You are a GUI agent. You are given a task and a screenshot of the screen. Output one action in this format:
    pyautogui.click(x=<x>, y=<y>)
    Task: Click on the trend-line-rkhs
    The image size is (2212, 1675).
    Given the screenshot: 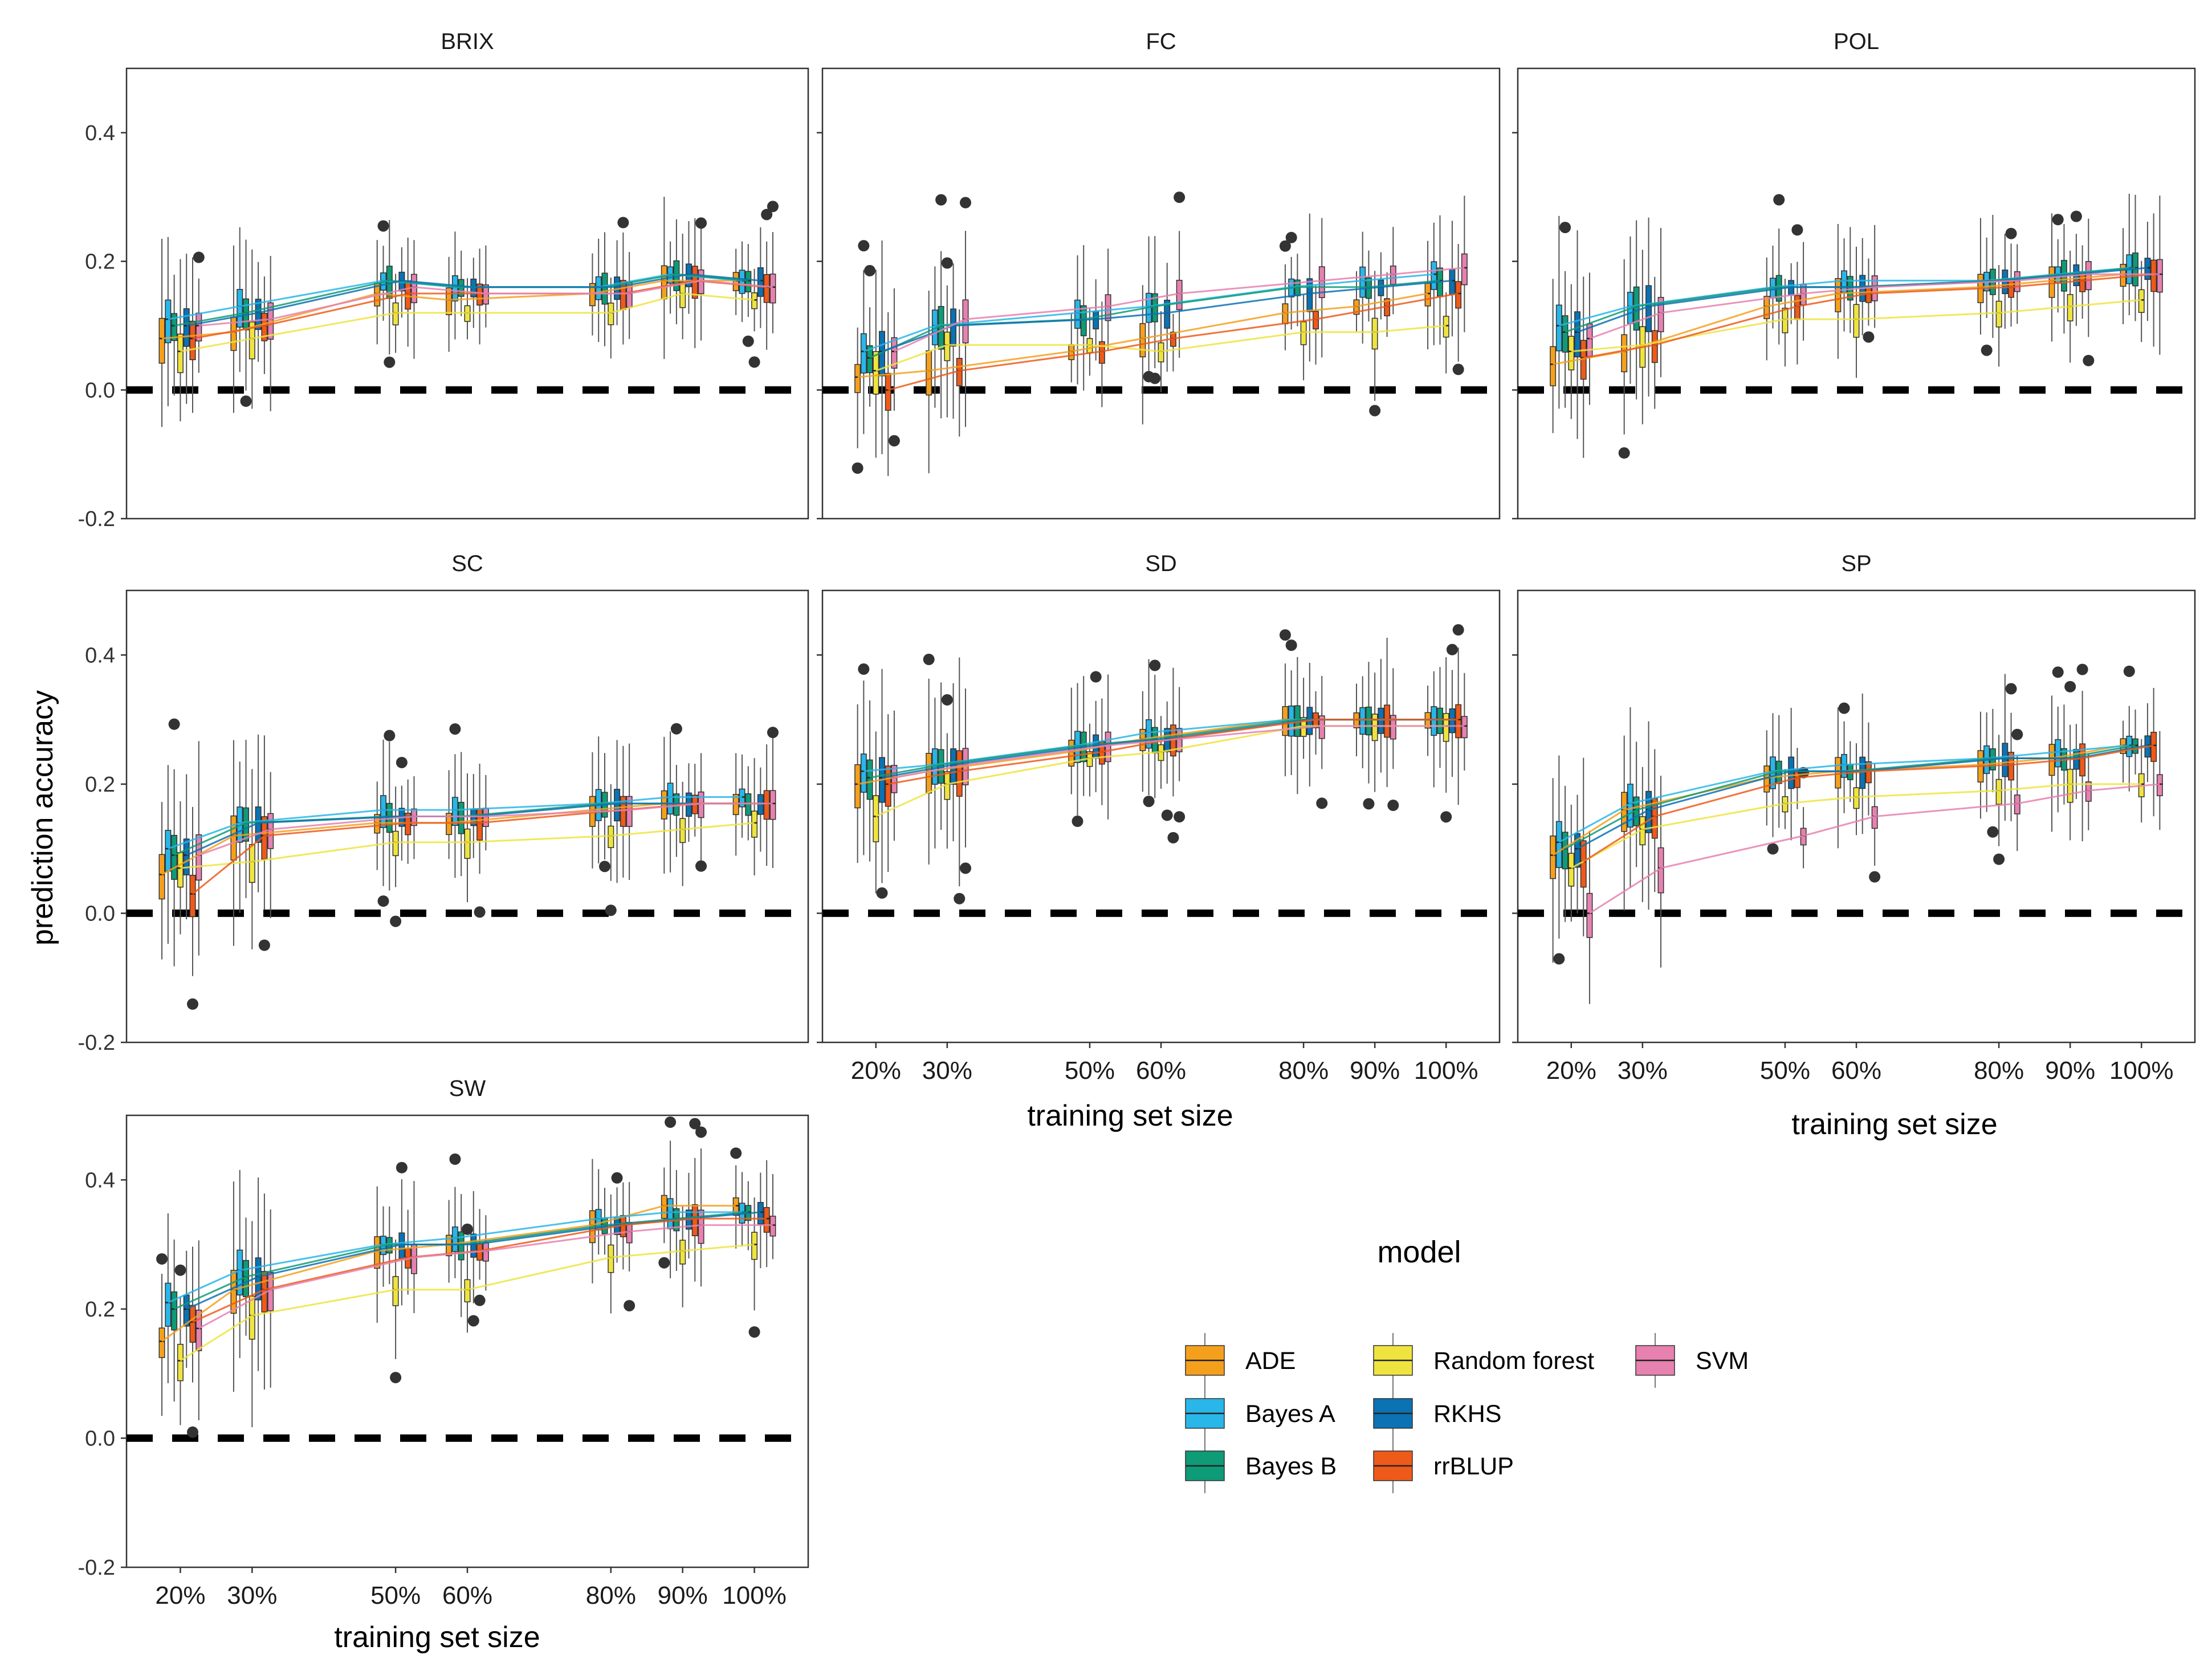 What is the action you would take?
    pyautogui.click(x=1862, y=300)
    